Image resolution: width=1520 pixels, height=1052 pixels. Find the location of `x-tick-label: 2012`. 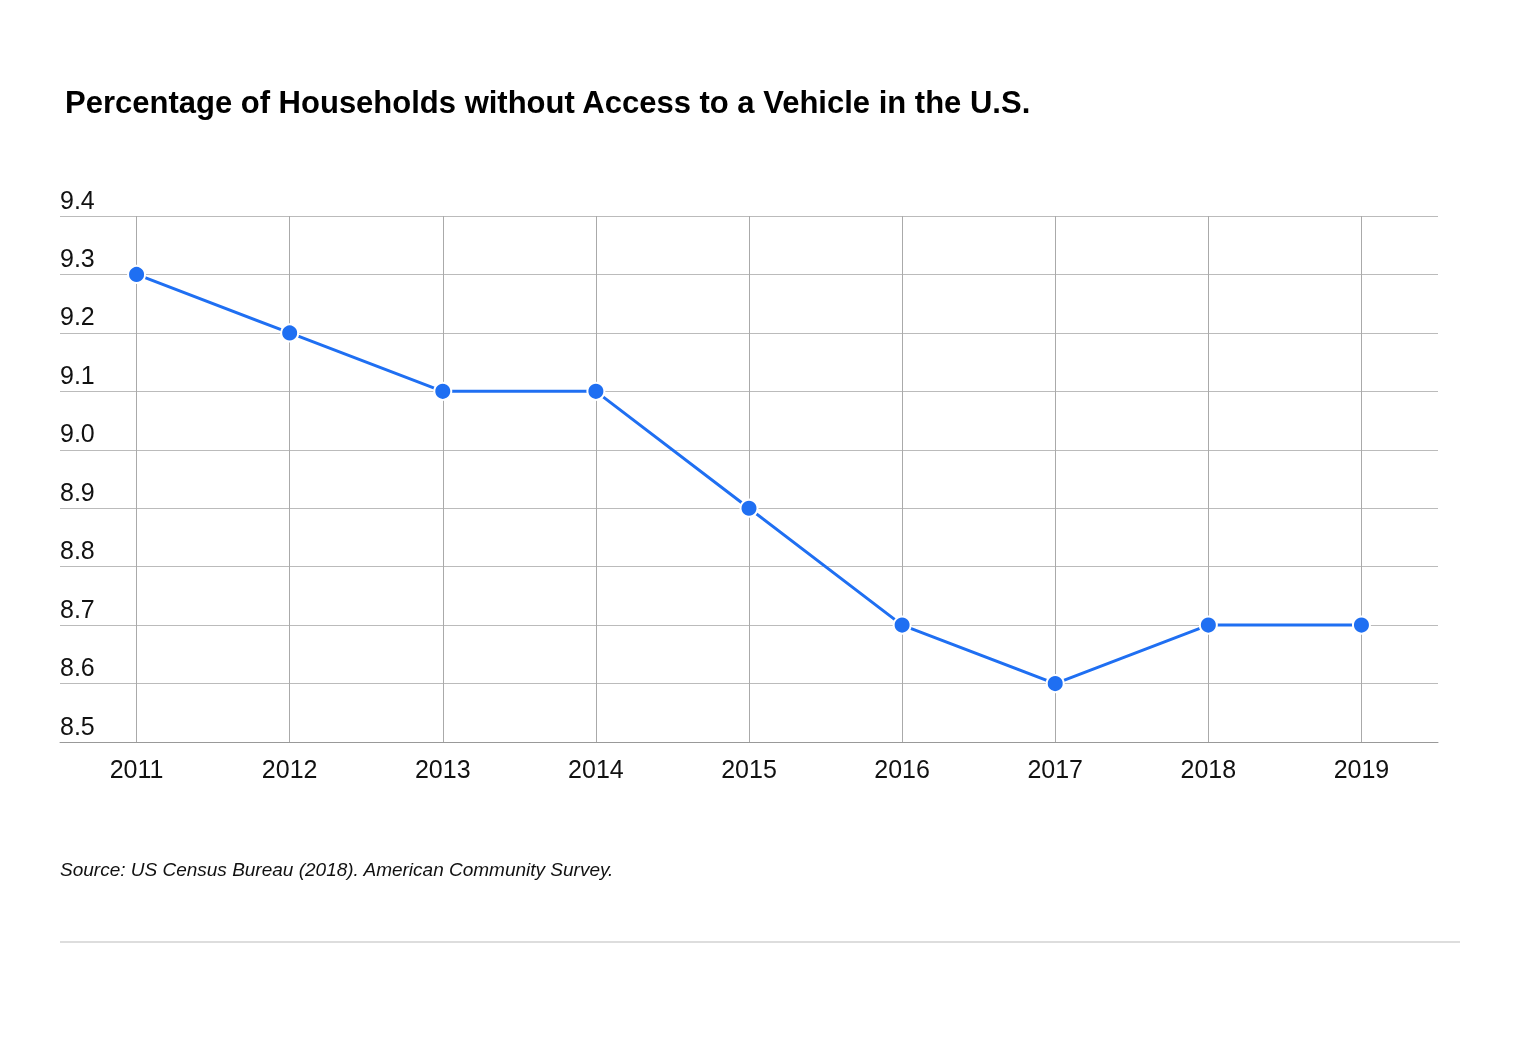

x-tick-label: 2012 is located at coordinates (289, 768).